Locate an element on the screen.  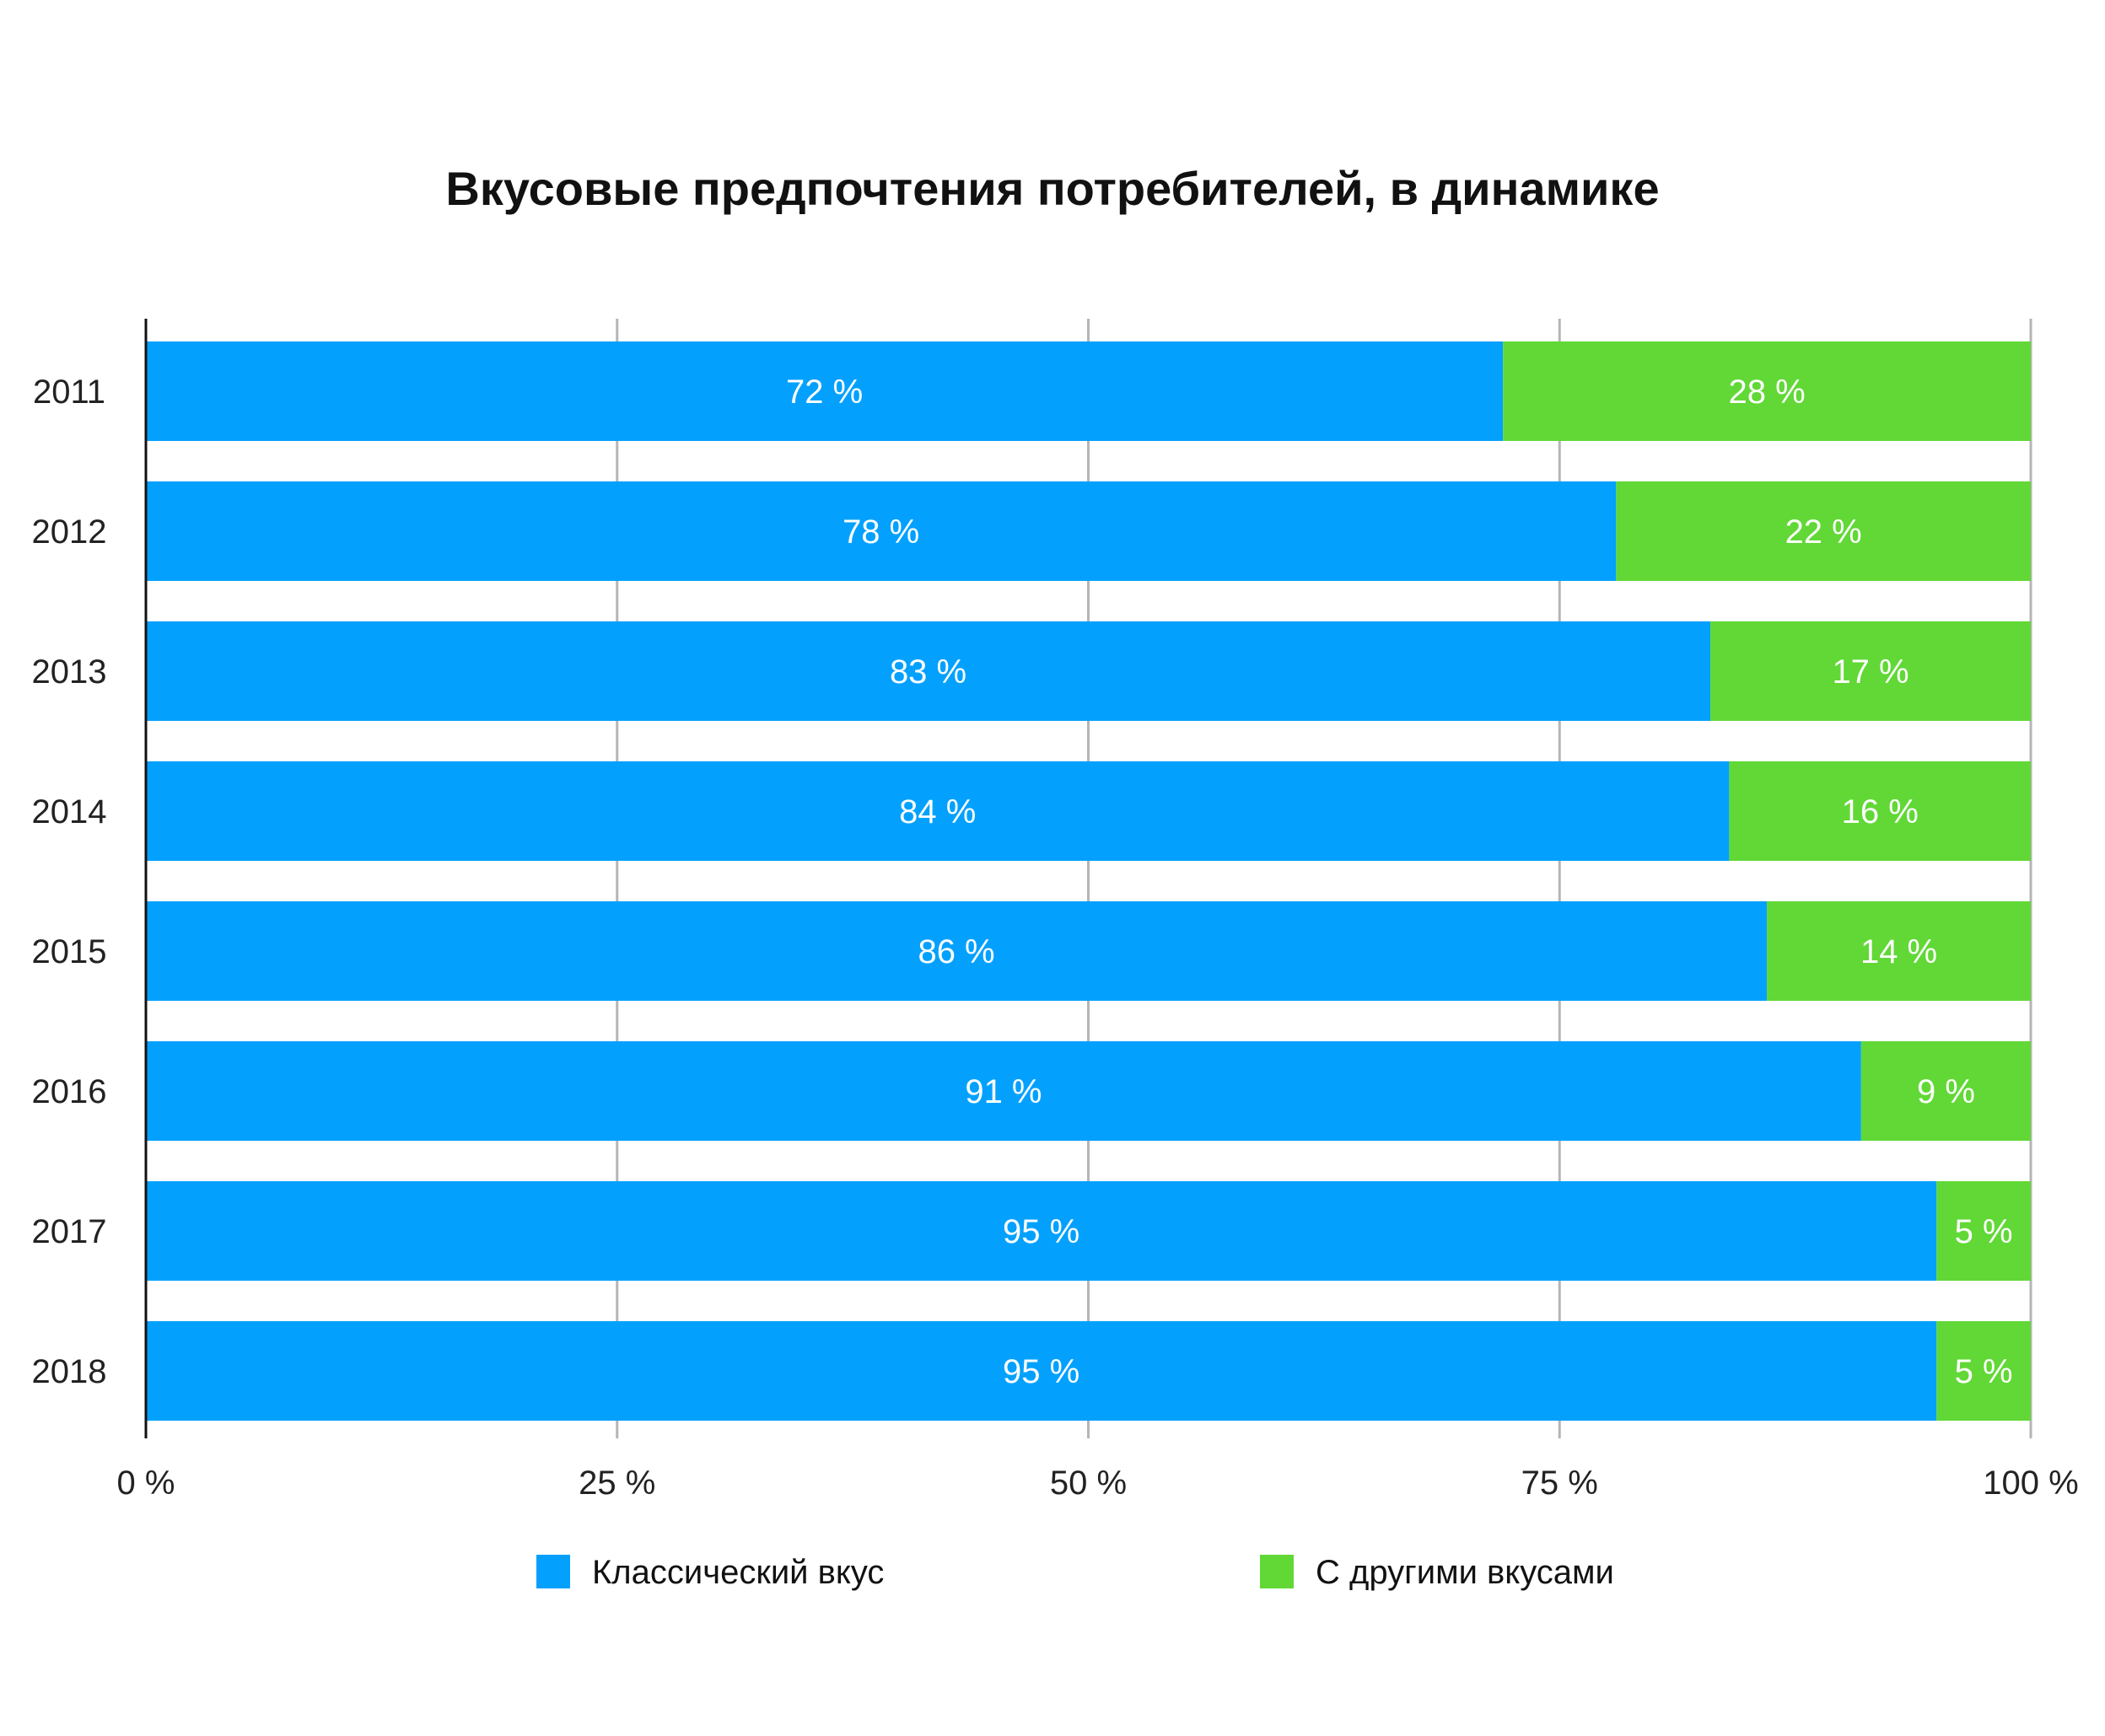
bar-label-2015-series-1: 86 % is located at coordinates (956, 952).